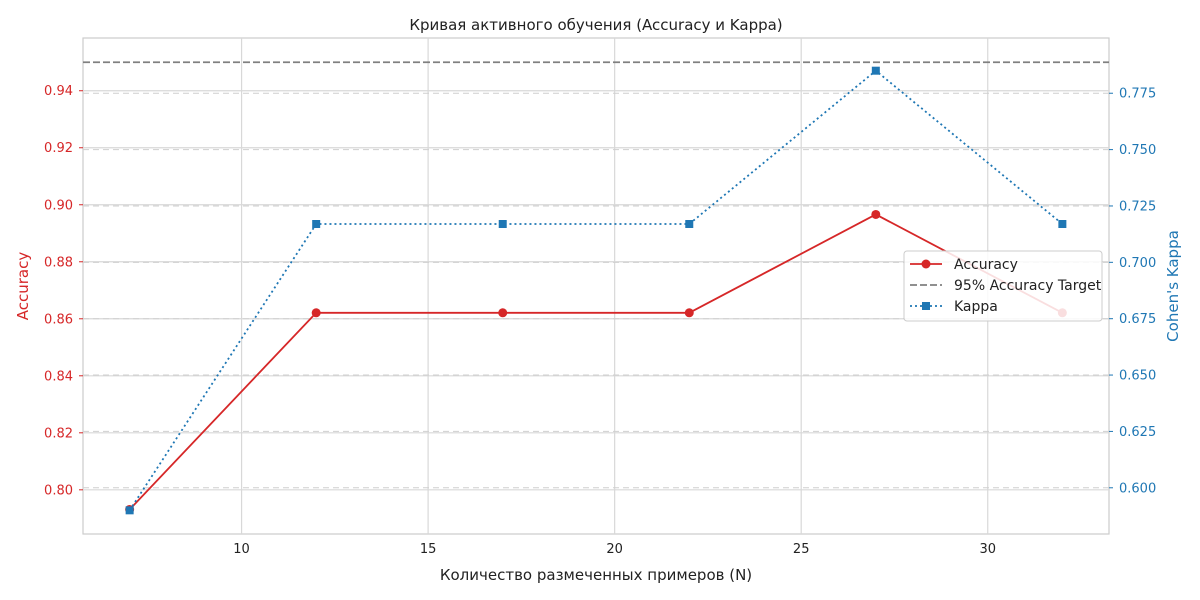 This screenshot has width=1200, height=600. Describe the element at coordinates (1137, 488) in the screenshot. I see `y-right-tick-label: 0.600` at that location.